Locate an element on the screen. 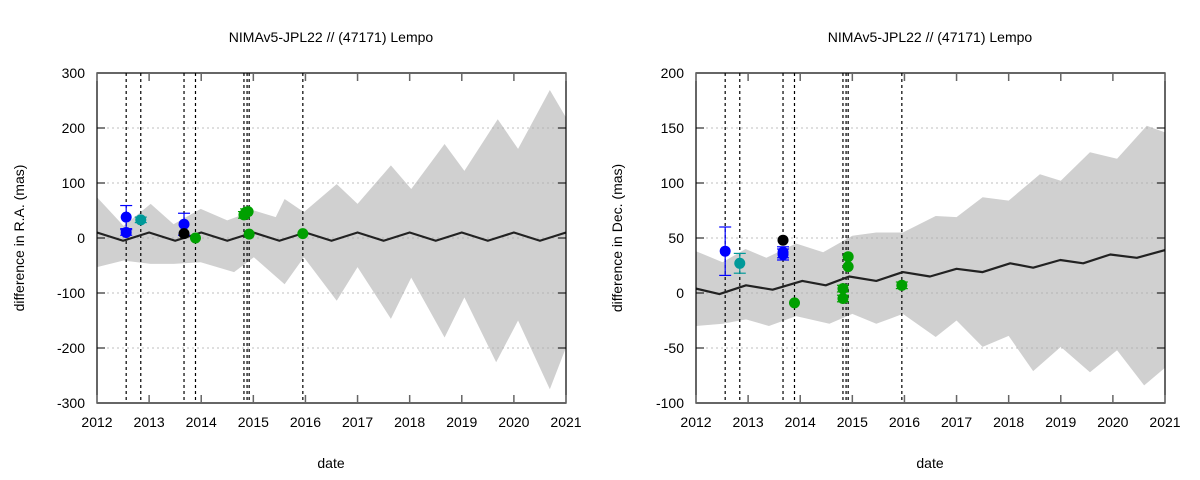 Image resolution: width=1200 pixels, height=480 pixels. y-tick-label: -200 is located at coordinates (71, 348).